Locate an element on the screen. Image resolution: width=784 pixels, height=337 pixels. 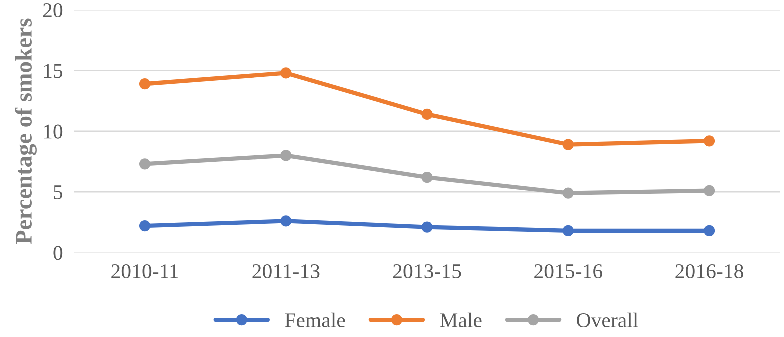
x-tick-label: 2016-18 is located at coordinates (710, 271).